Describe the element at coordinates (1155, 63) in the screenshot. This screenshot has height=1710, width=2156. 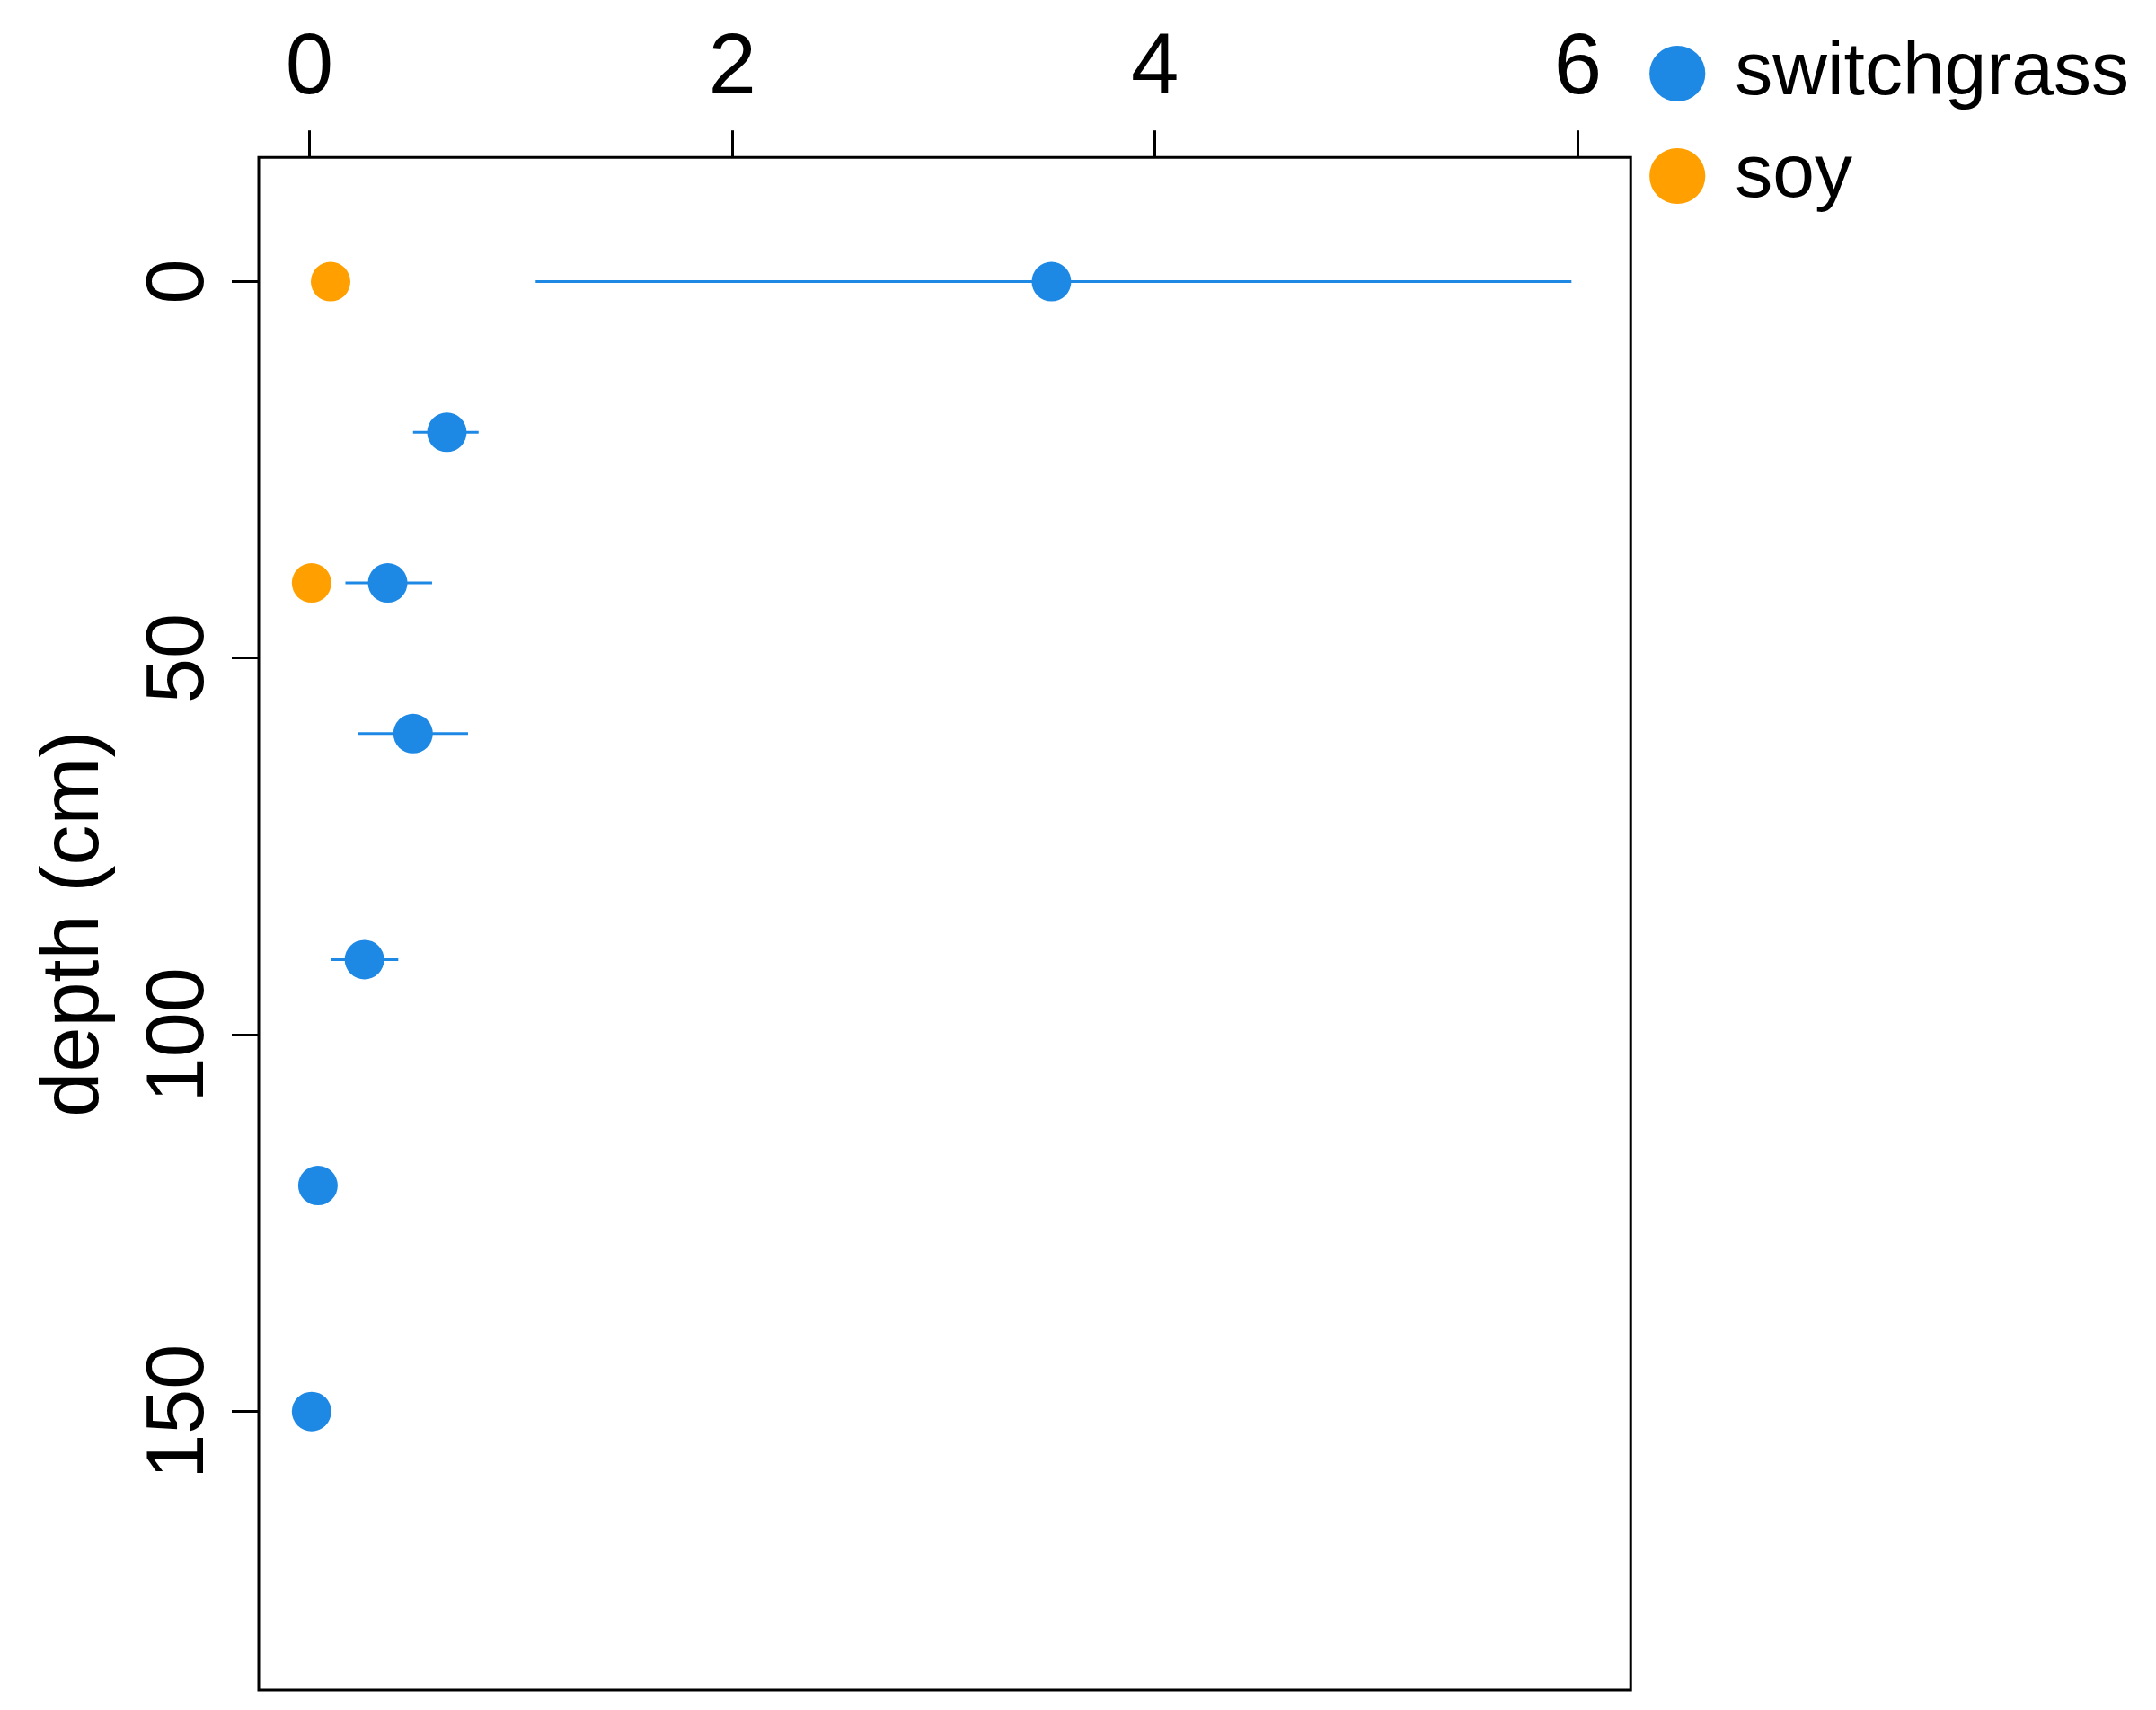
I see `x-tick-label: 4` at that location.